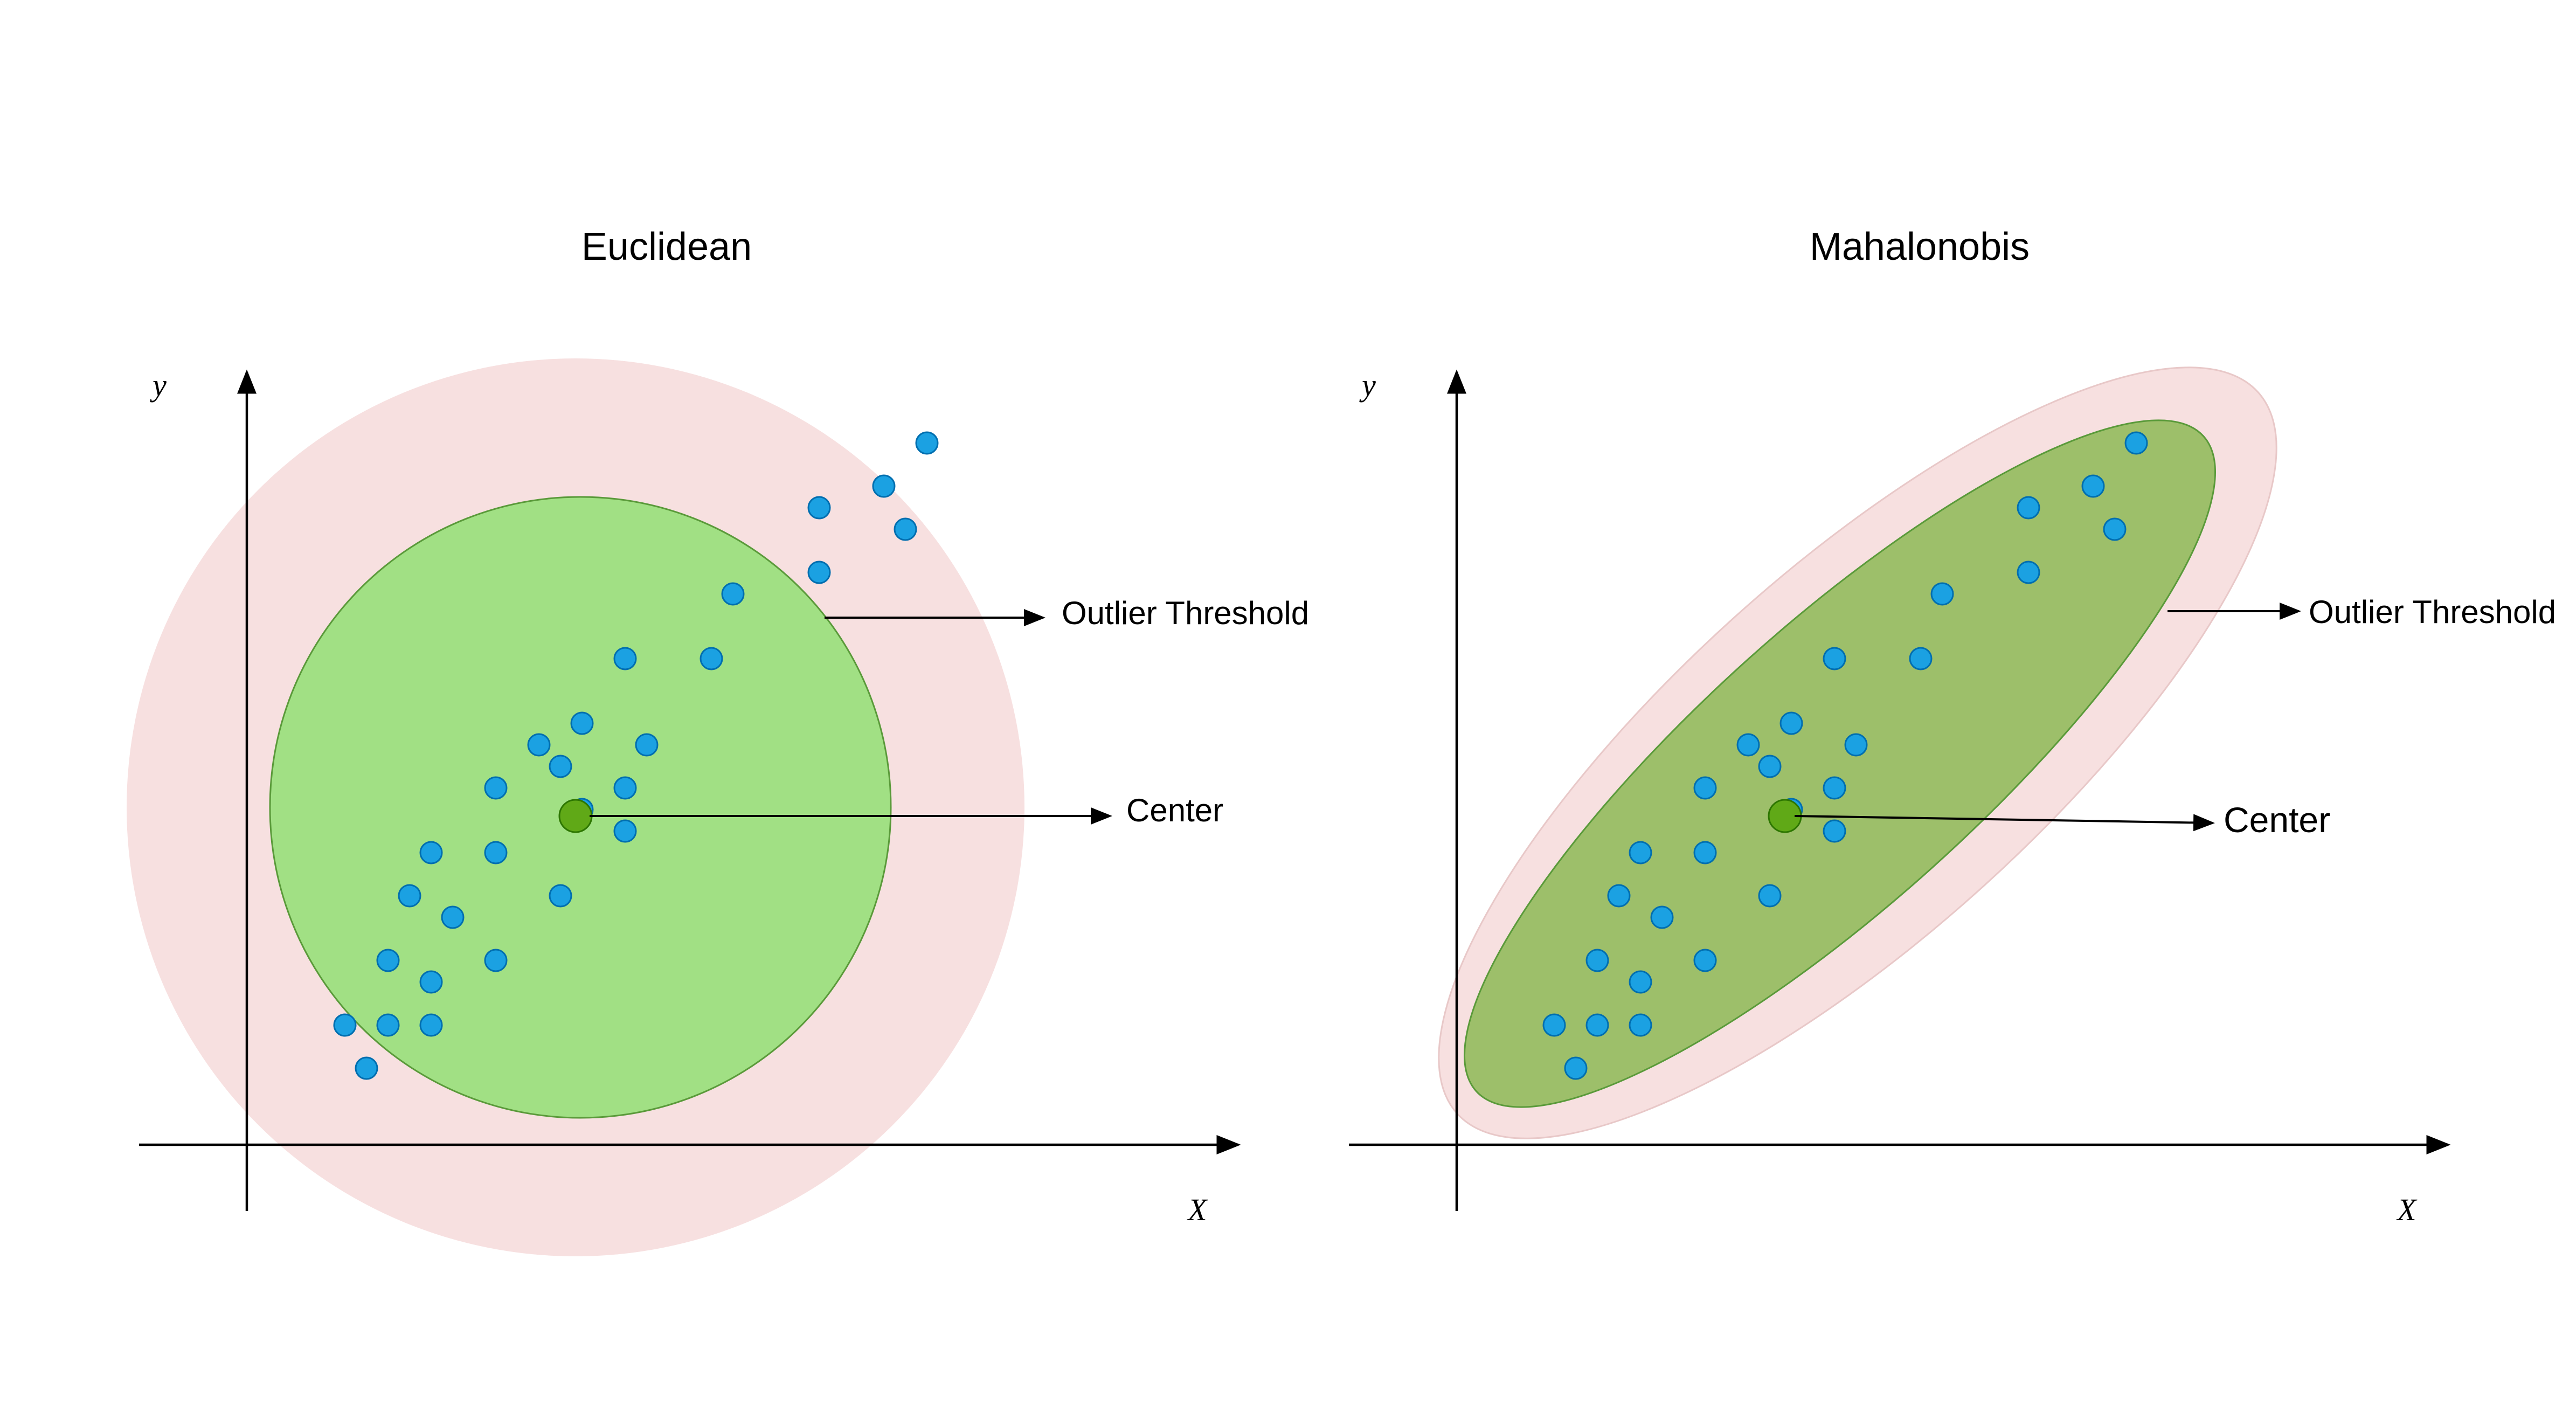 This screenshot has height=1425, width=2576. Describe the element at coordinates (159, 386) in the screenshot. I see `euclidean-y-axis-label: y` at that location.